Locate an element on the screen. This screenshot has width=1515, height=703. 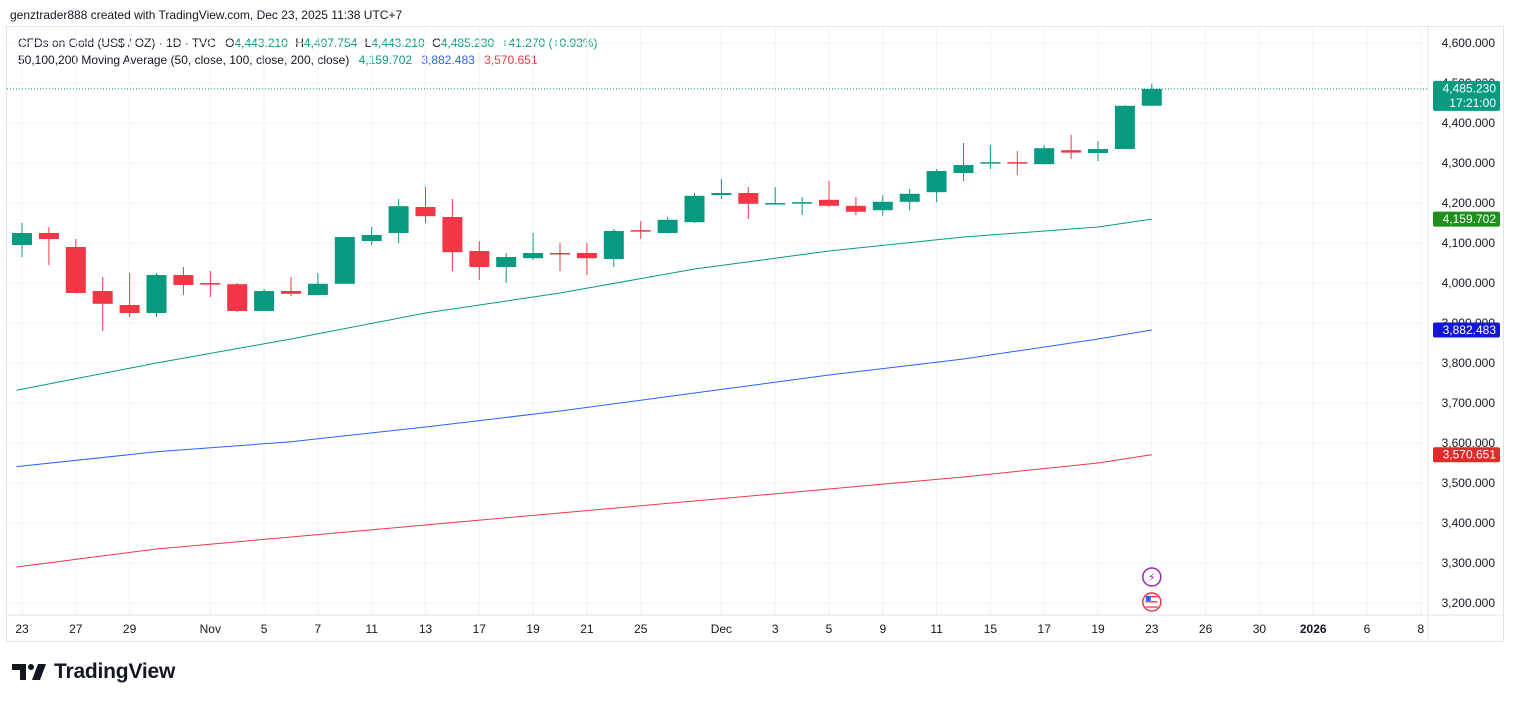
y-tick-label: 3,300.000 is located at coordinates (1469, 563).